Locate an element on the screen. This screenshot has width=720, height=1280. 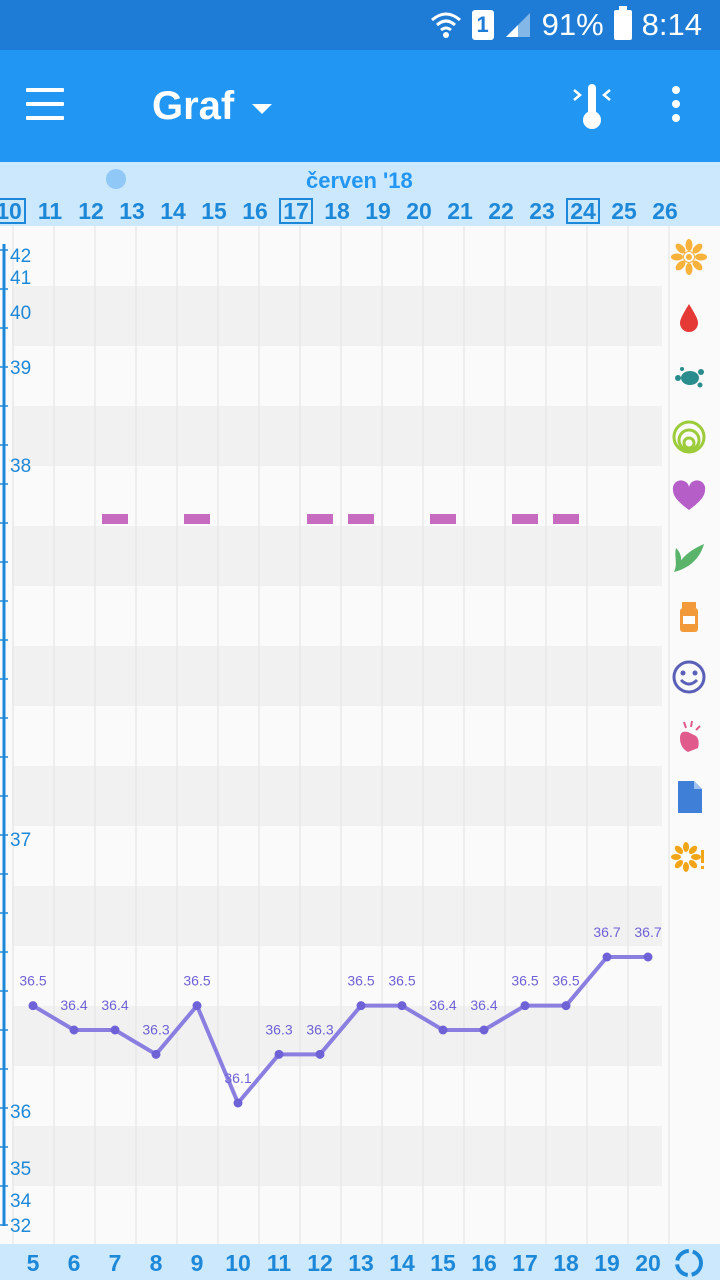
date-day: 23 is located at coordinates (542, 211).